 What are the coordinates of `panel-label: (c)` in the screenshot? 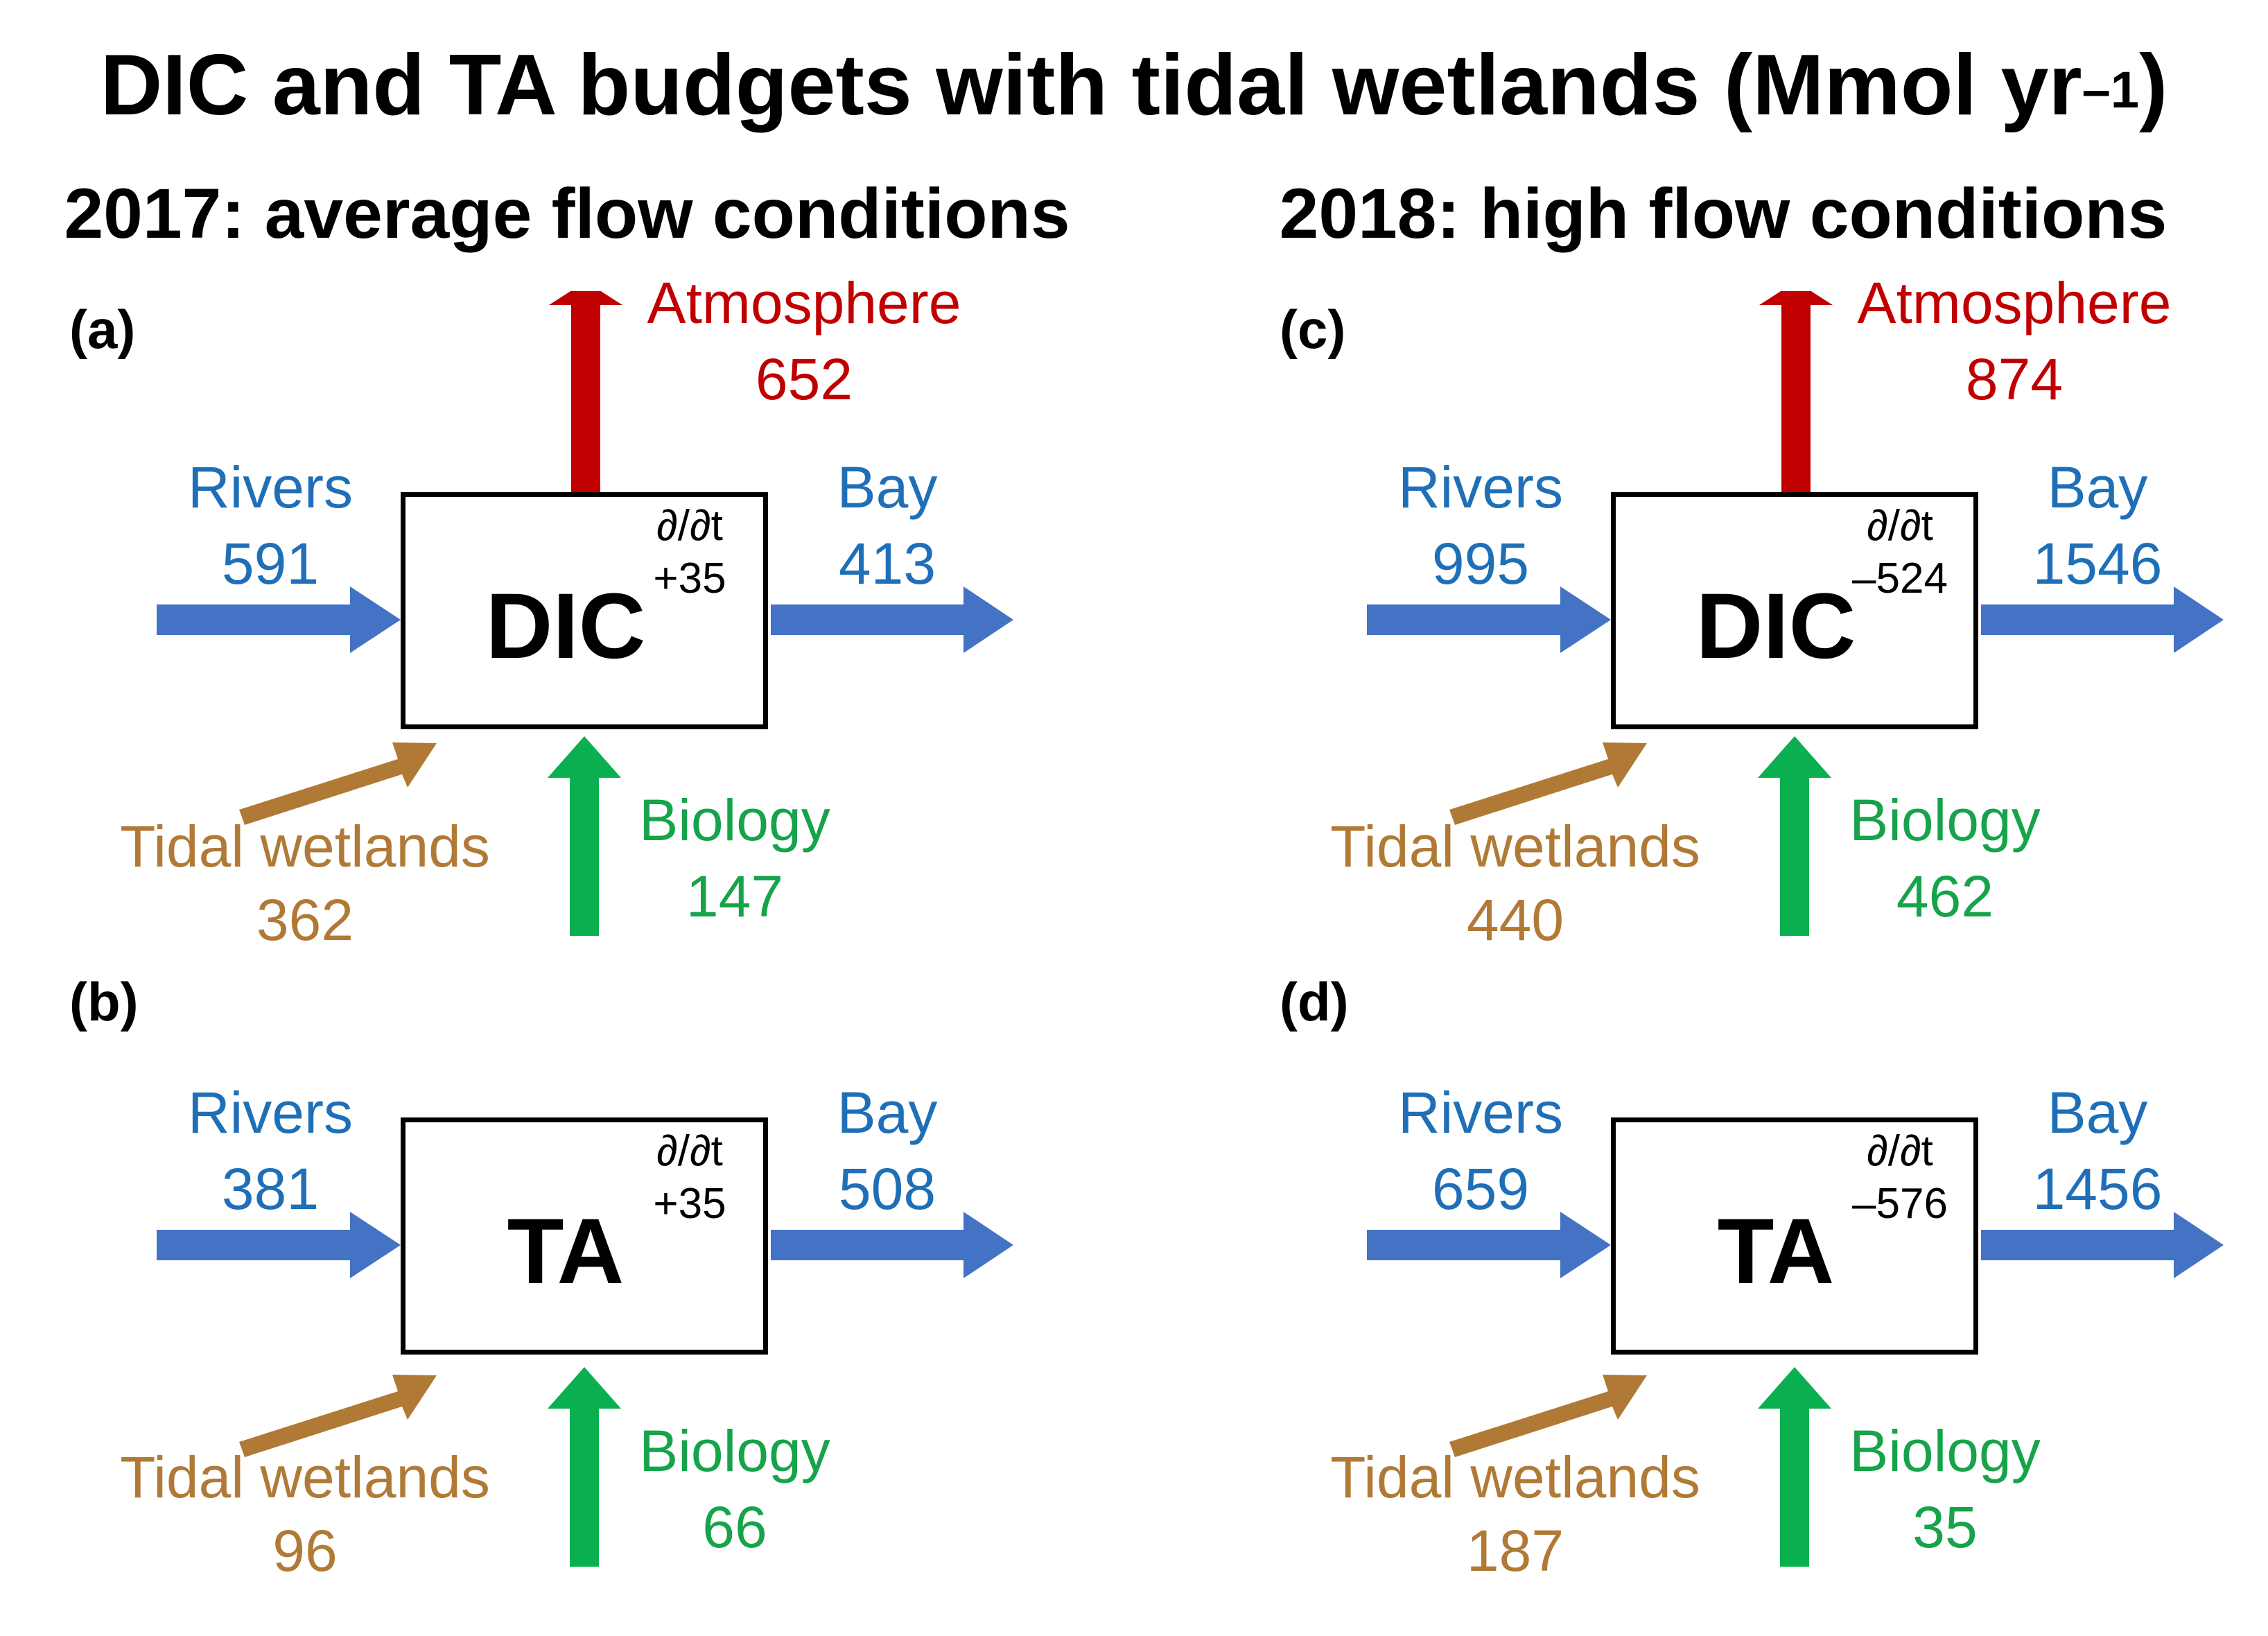 It's located at (1313, 329).